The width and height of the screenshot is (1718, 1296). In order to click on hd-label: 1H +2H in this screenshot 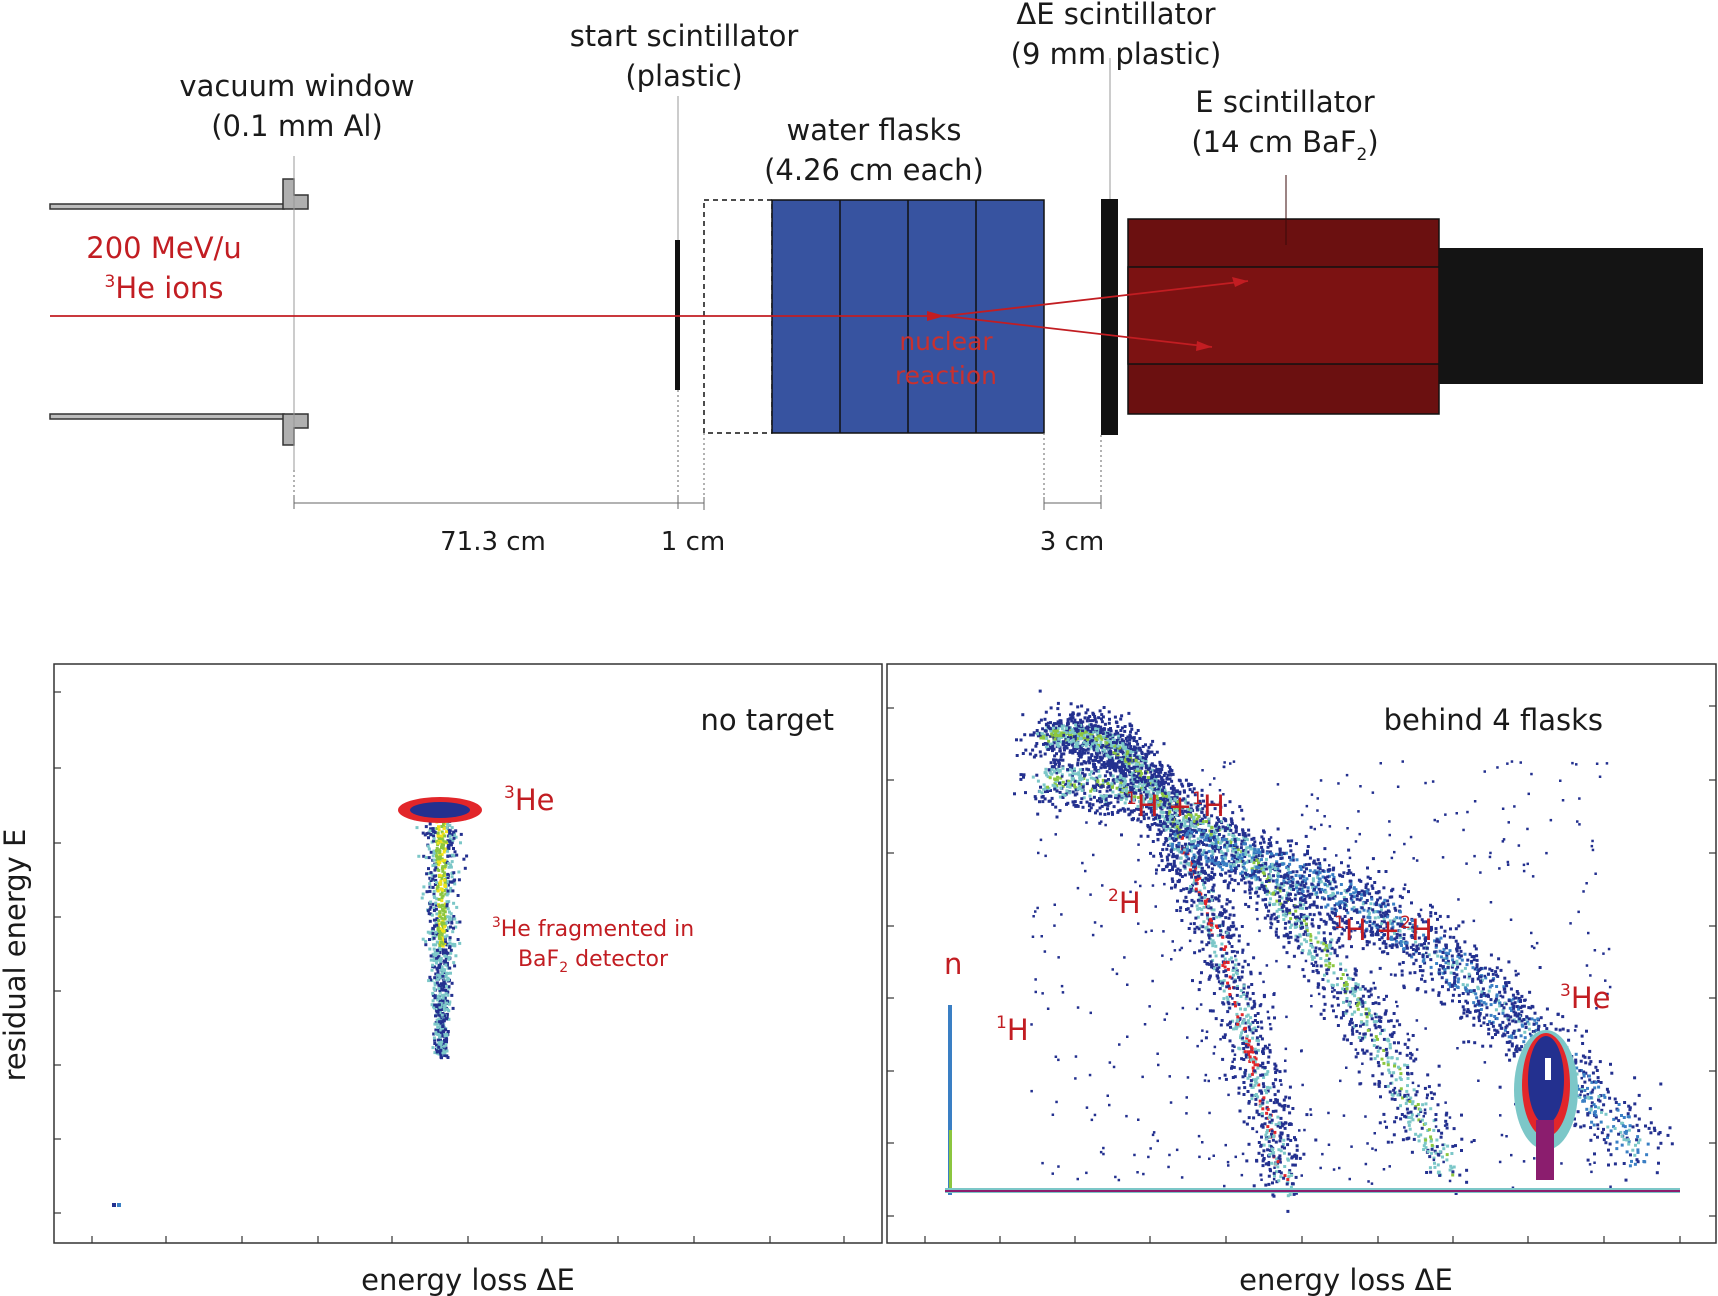, I will do `click(1383, 930)`.